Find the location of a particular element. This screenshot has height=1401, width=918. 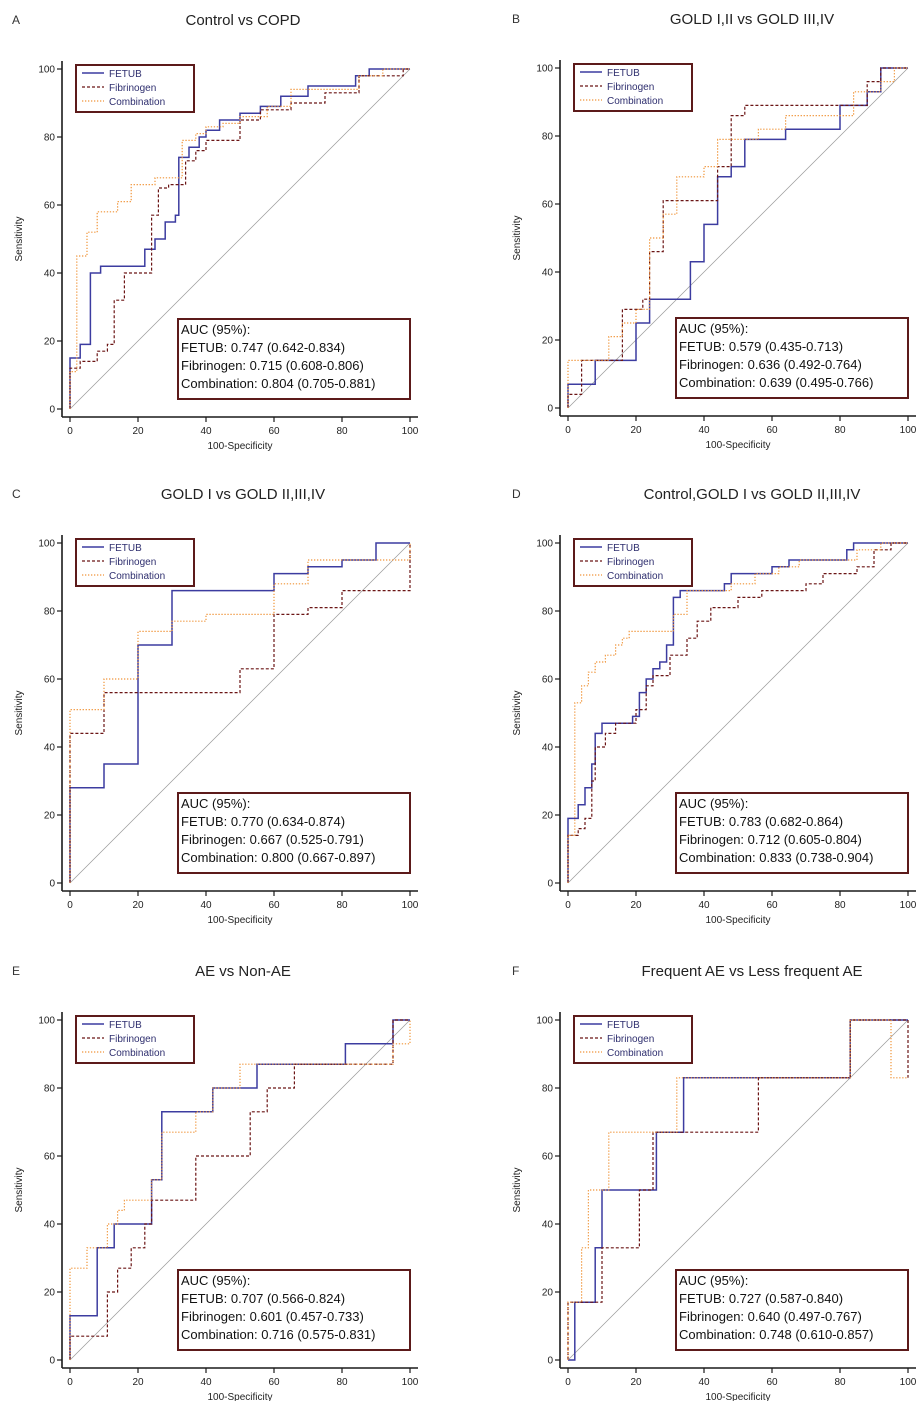

panel-e-letter: E is located at coordinates (16, 971).